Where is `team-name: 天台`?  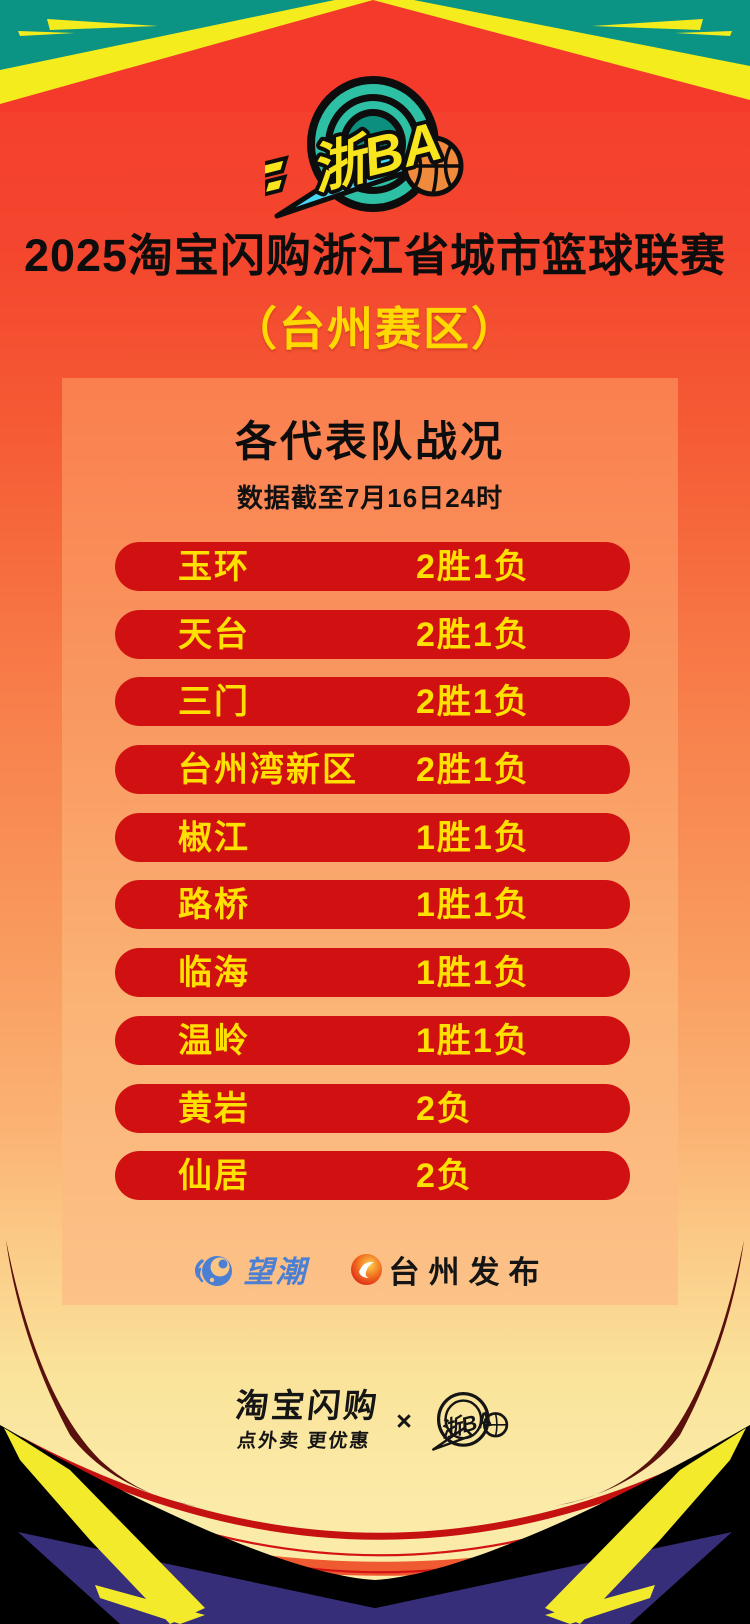 team-name: 天台 is located at coordinates (214, 634).